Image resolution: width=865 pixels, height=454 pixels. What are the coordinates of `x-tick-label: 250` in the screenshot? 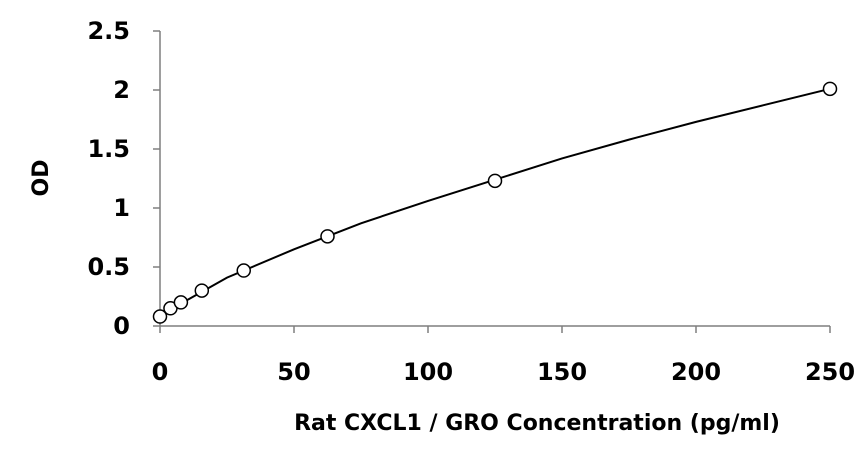 It's located at (830, 372).